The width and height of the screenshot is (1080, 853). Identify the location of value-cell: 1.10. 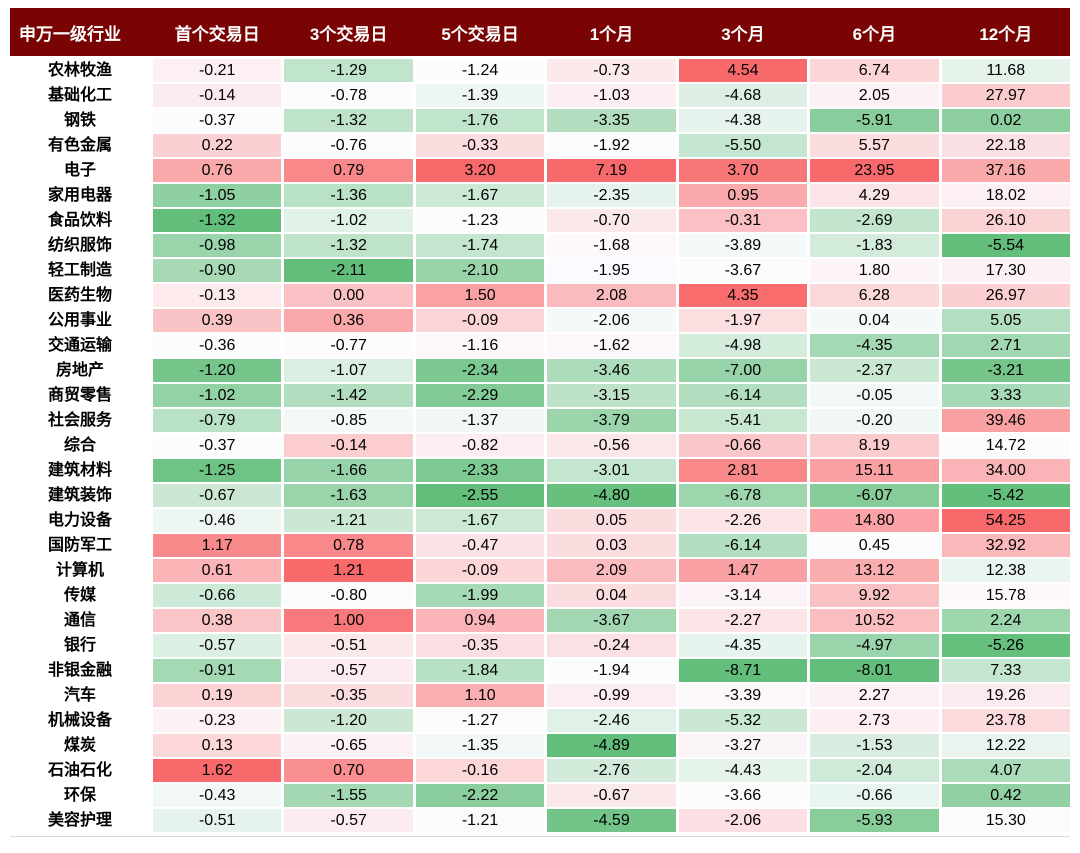
(480, 695).